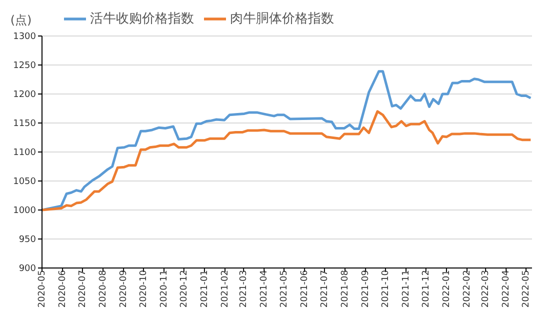 This screenshot has width=554, height=326. Describe the element at coordinates (123, 289) in the screenshot. I see `x-tick-label: 2020-09` at that location.